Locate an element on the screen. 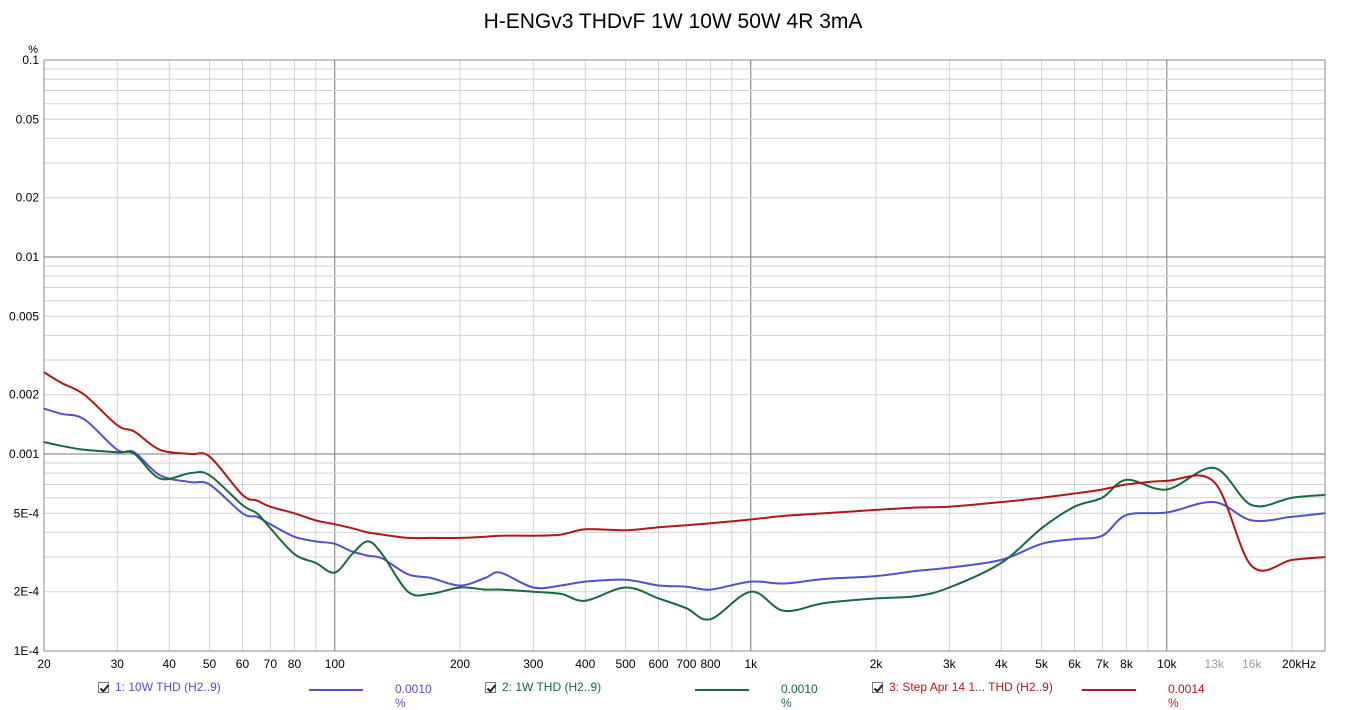 The image size is (1346, 710). x-tick-label: 500 is located at coordinates (626, 664).